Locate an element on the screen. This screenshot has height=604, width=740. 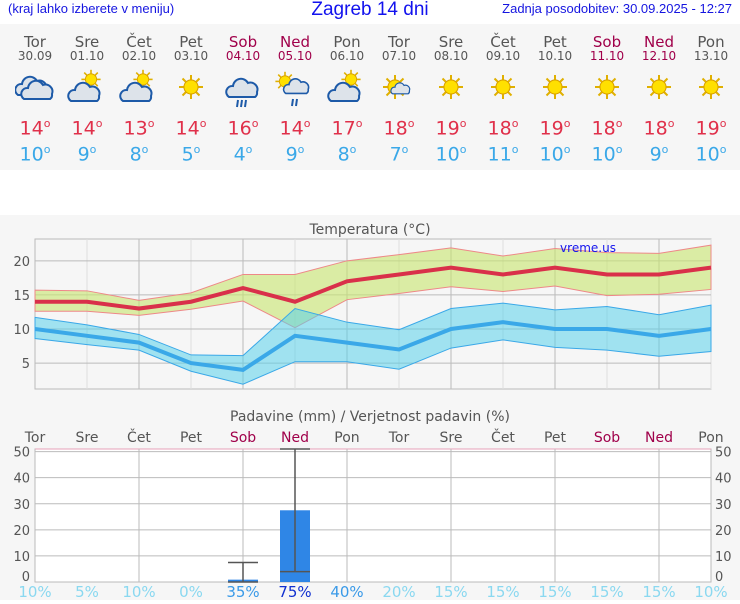
min-temp: 4o is located at coordinates (243, 154).